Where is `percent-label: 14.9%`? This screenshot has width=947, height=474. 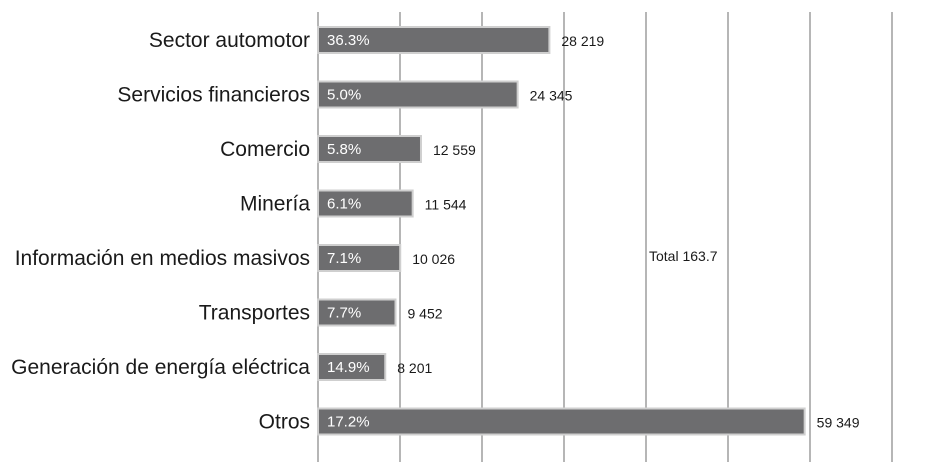
percent-label: 14.9% is located at coordinates (348, 367).